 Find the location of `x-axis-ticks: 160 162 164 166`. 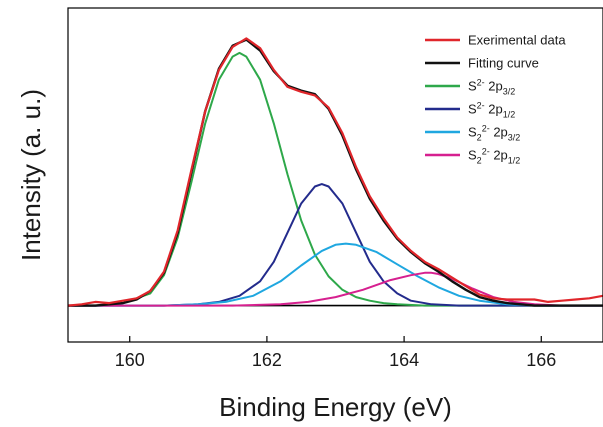

x-axis-ticks: 160 162 164 166 is located at coordinates (335, 353).